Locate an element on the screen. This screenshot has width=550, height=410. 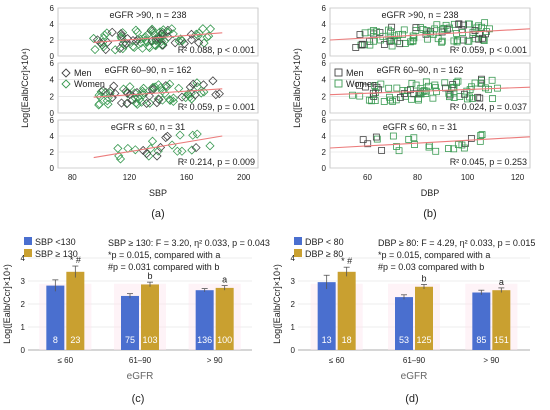
subplot-title: eGFR 60–90, n = 162 is located at coordinates (420, 70).